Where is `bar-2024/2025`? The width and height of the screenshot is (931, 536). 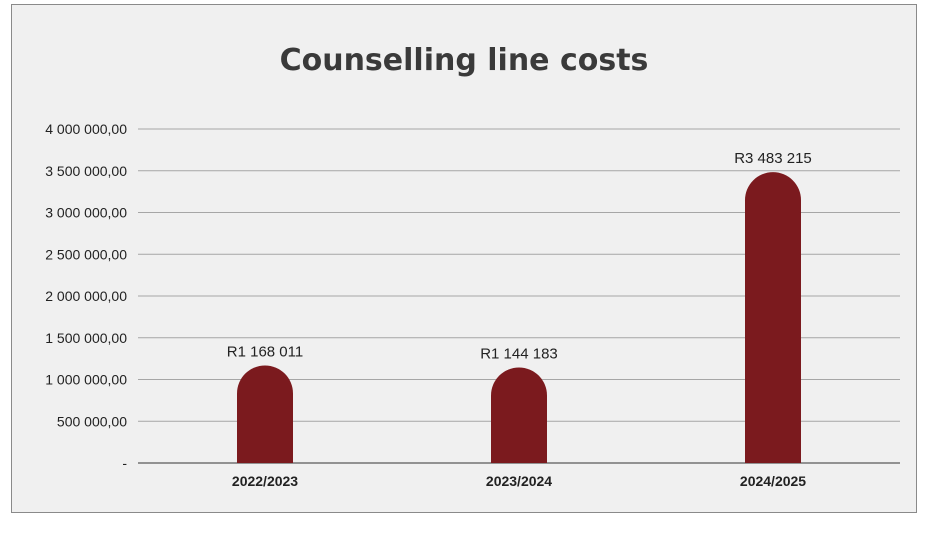 bar-2024/2025 is located at coordinates (773, 318).